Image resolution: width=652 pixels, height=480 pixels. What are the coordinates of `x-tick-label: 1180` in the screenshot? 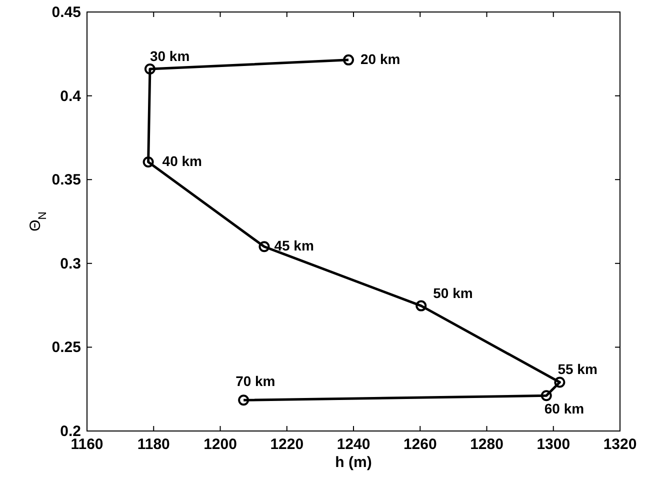 It's located at (153, 444).